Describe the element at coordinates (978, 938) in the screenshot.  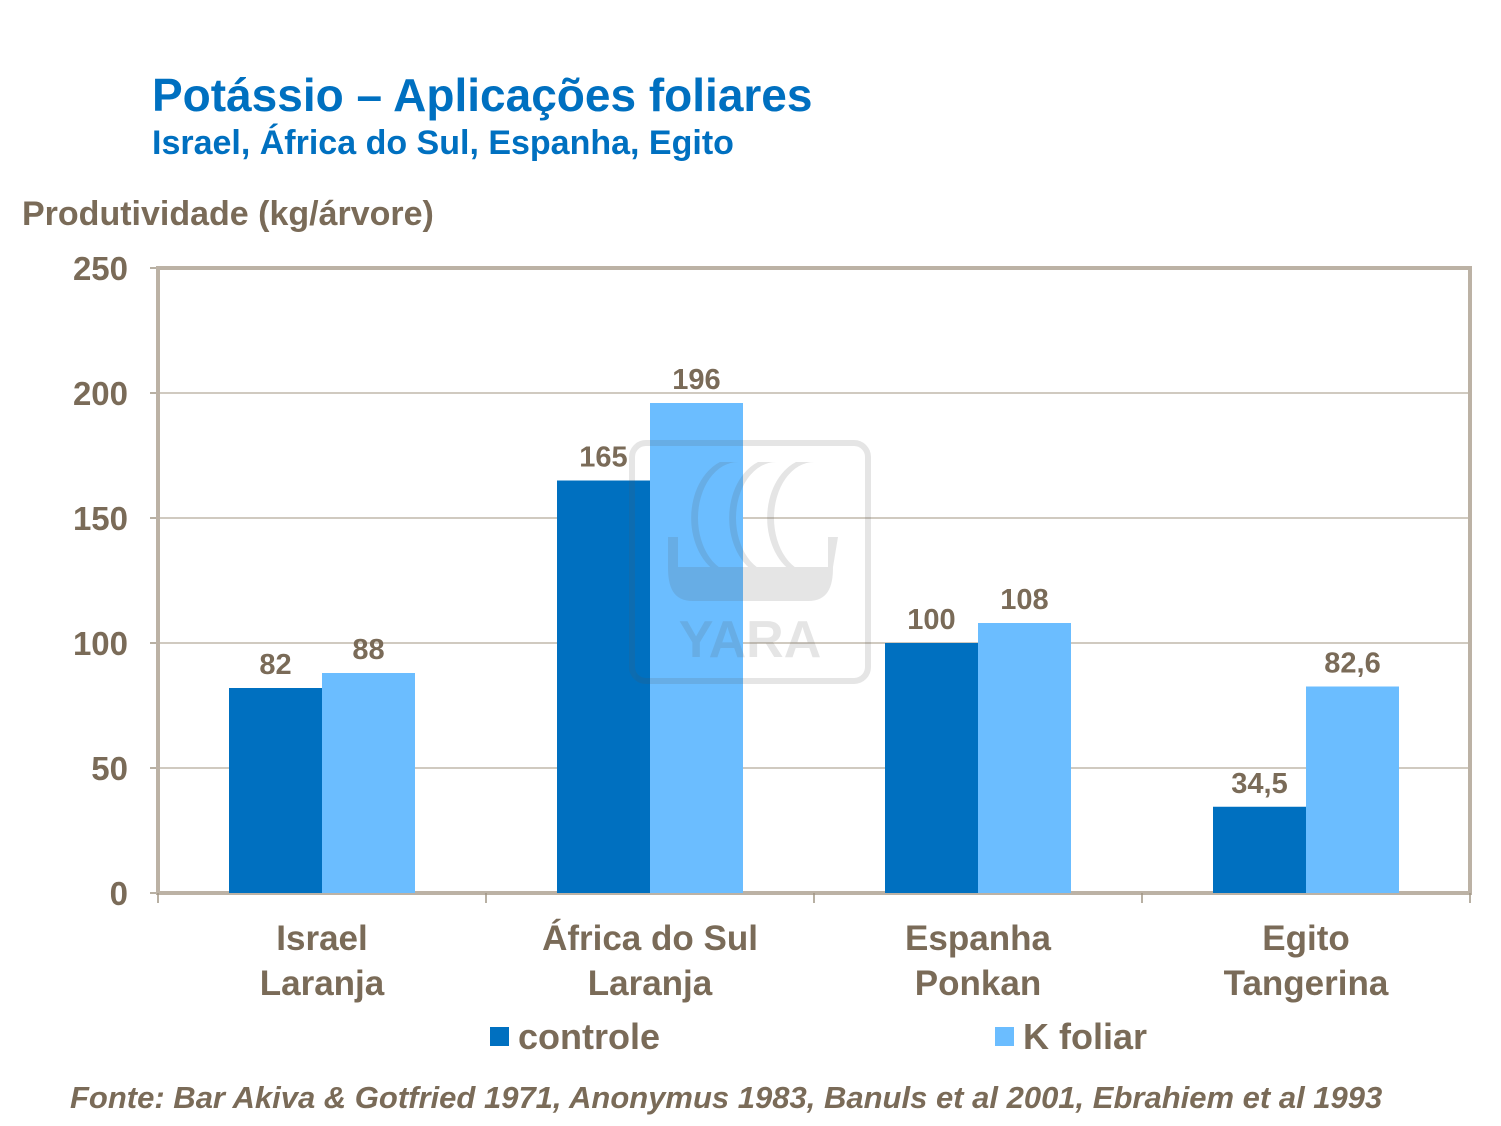
I see `x-category-label: Espanha` at that location.